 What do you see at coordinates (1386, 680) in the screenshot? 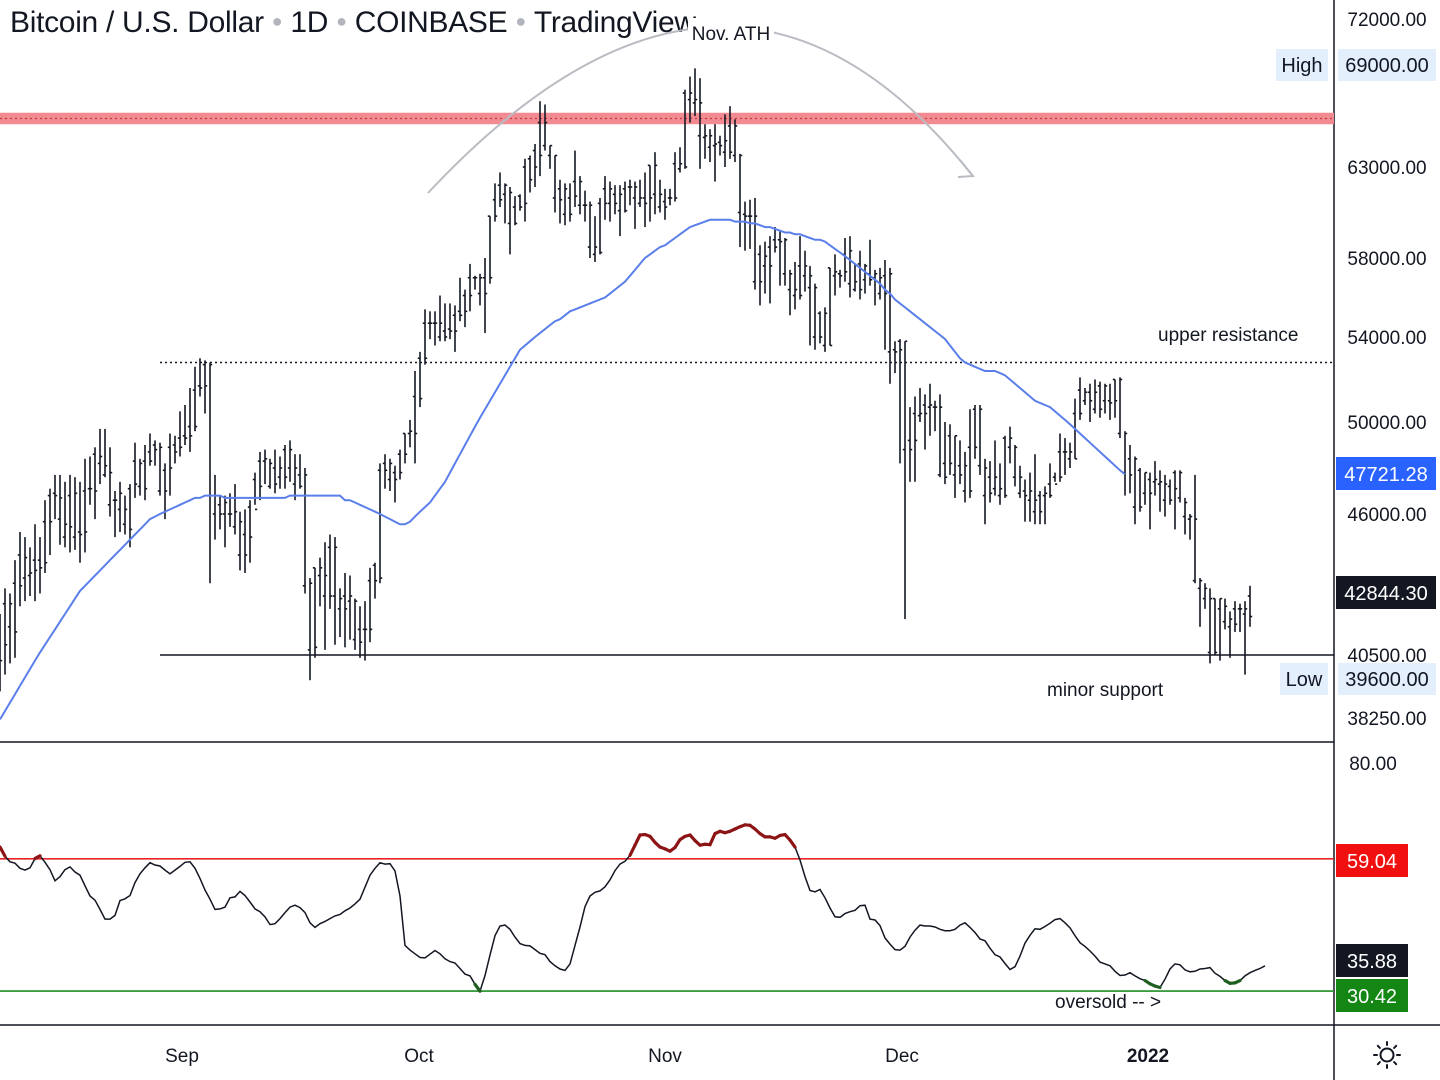
I see `low-value-tag: 39600.00` at bounding box center [1386, 680].